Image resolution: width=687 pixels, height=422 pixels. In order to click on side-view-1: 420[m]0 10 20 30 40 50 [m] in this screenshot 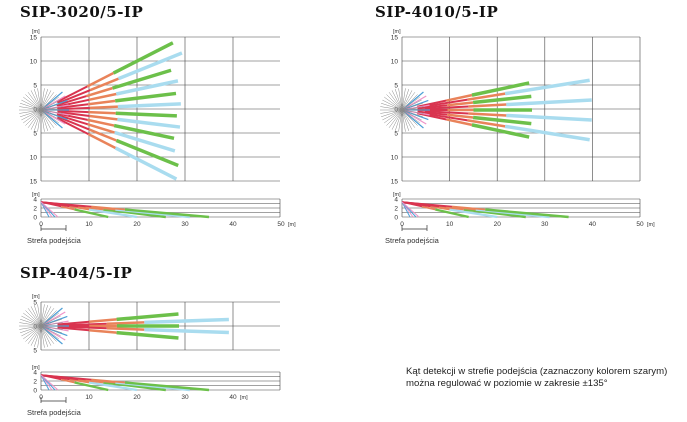, I will do `click(164, 210)`.